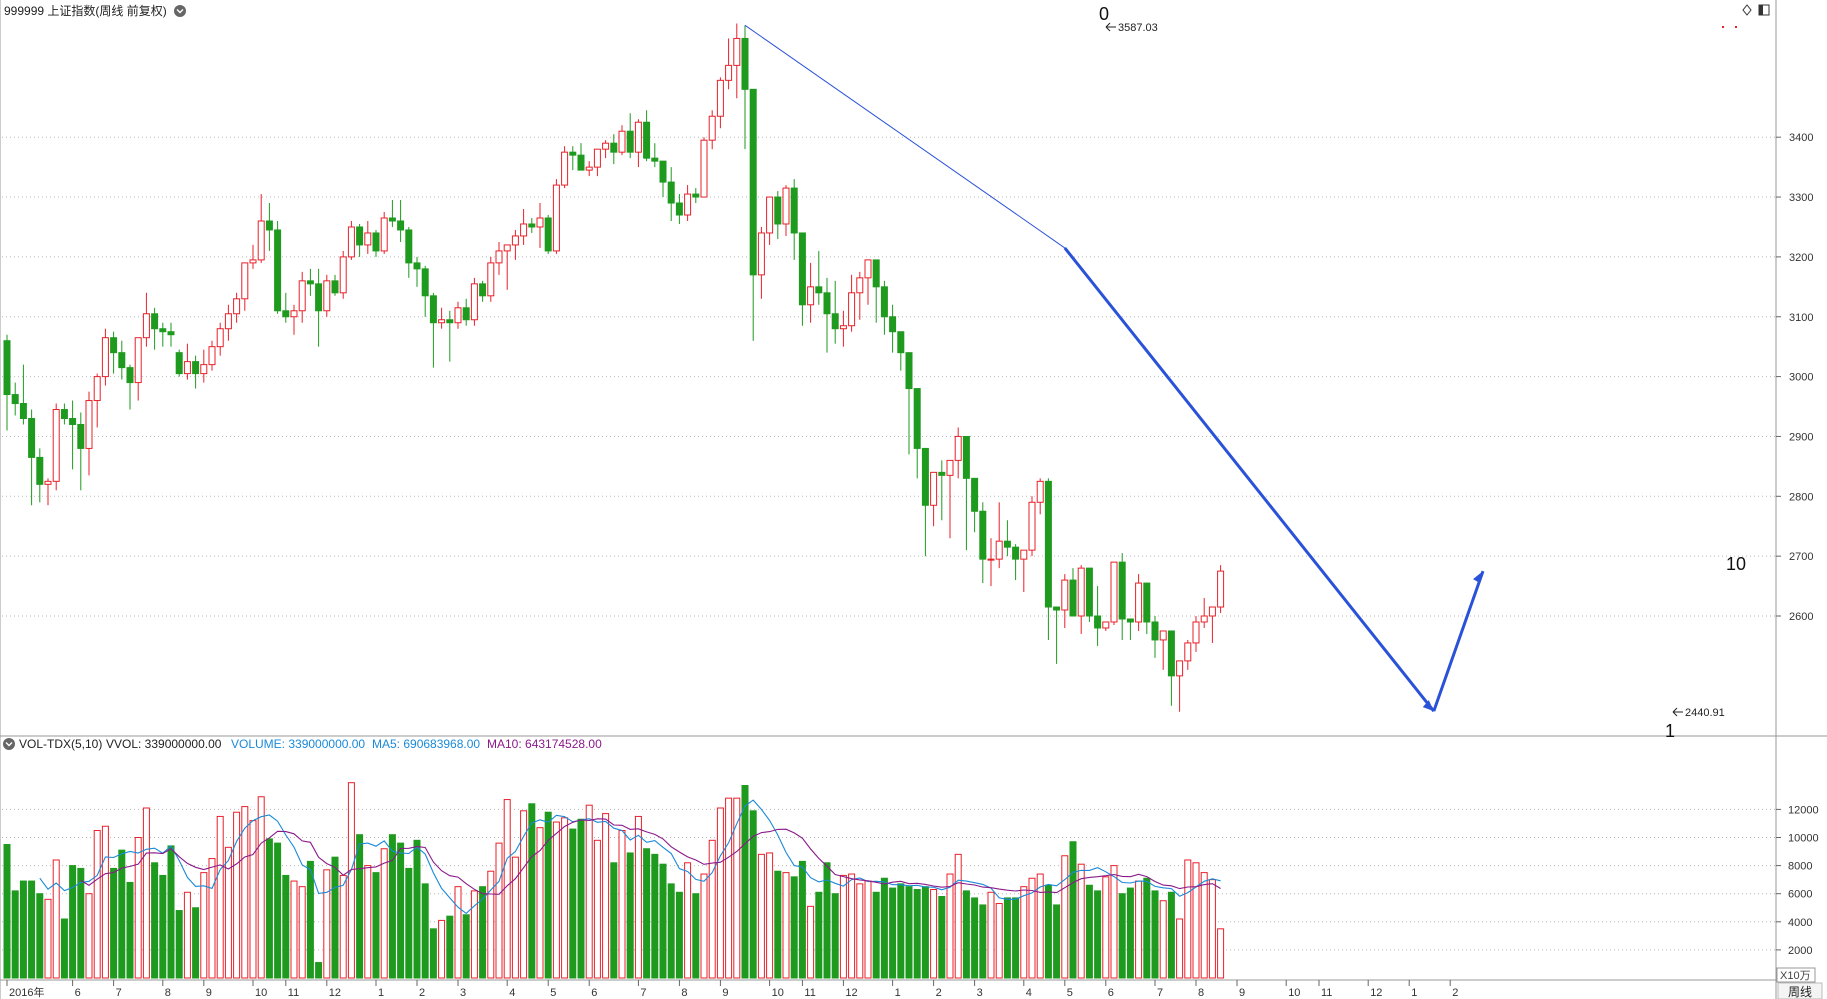  Describe the element at coordinates (594, 993) in the screenshot. I see `time-tick-label: 6` at that location.